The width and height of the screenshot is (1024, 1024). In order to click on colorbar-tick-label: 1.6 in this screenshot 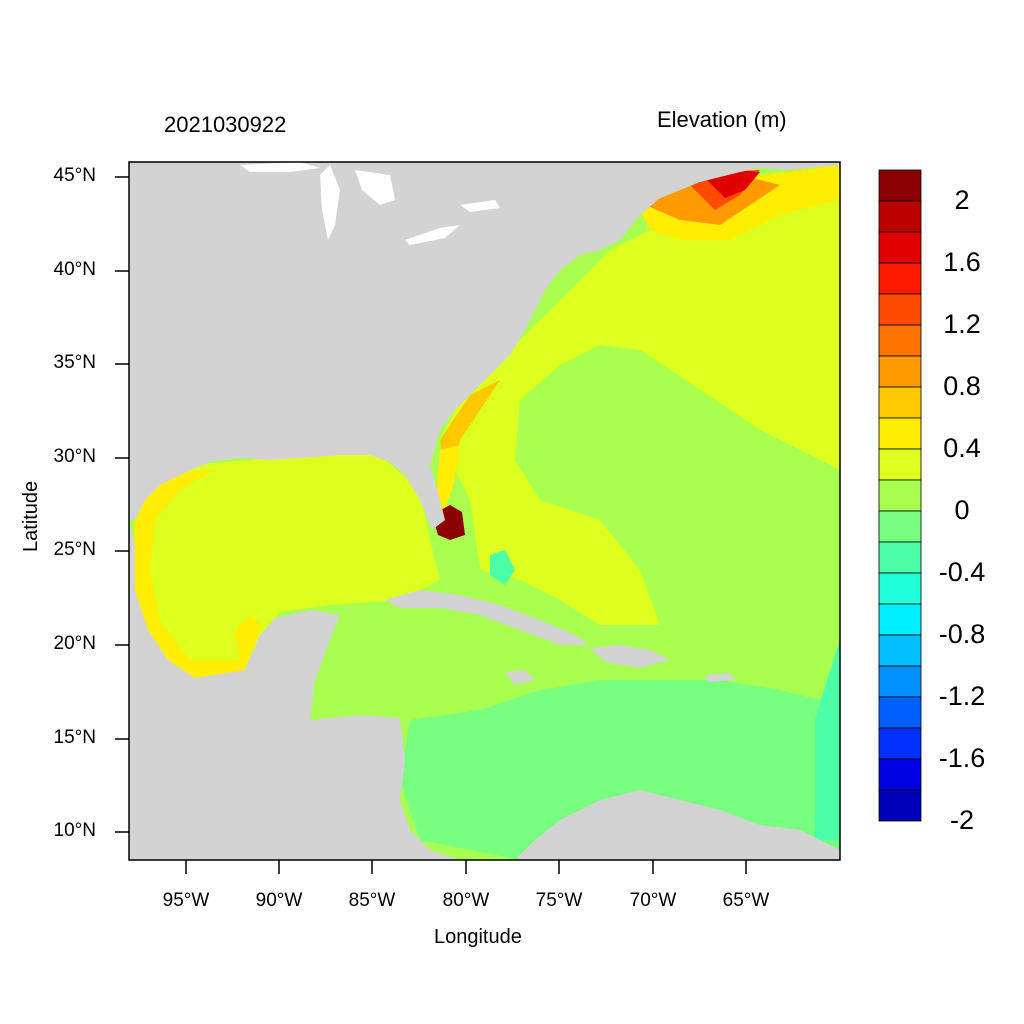, I will do `click(962, 262)`.